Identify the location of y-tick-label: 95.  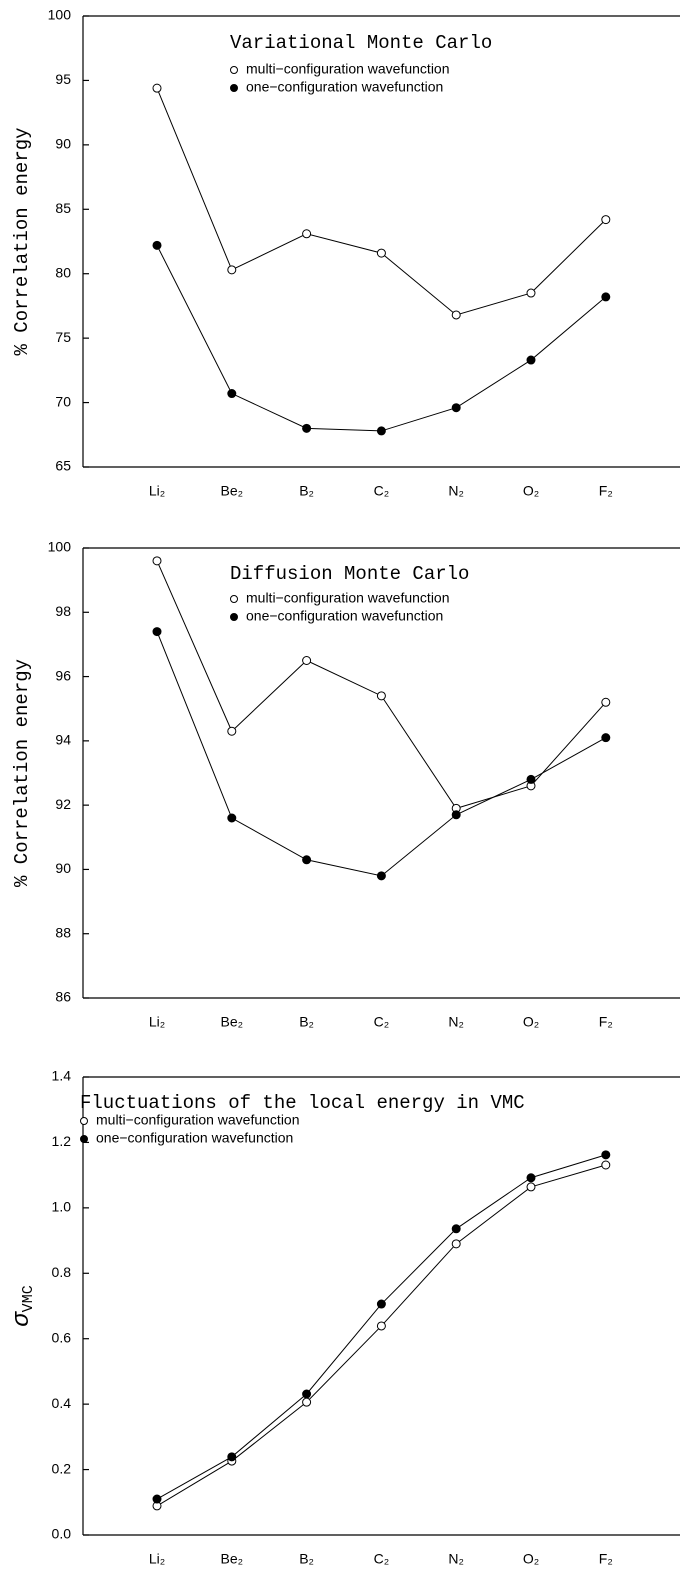
(63, 79).